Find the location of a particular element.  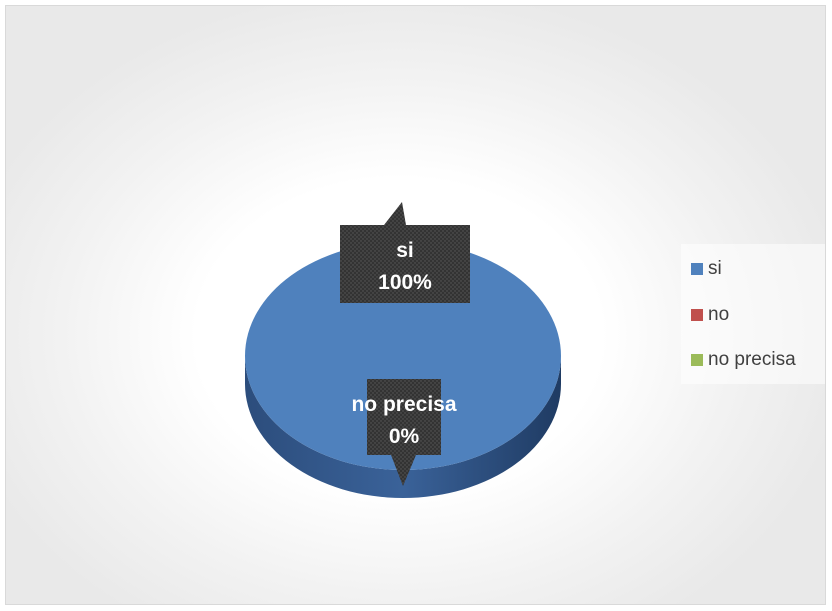

legend-item-no: no is located at coordinates (710, 315).